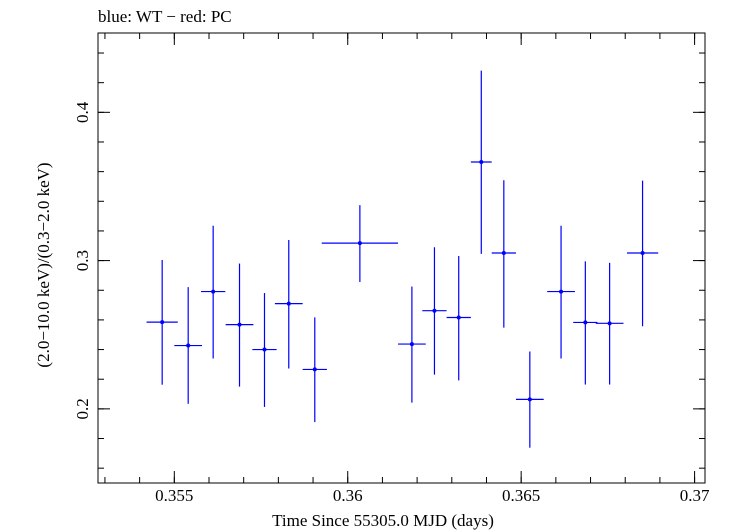  Describe the element at coordinates (165, 16) in the screenshot. I see `chart-title: blue: WT − red: PC` at that location.